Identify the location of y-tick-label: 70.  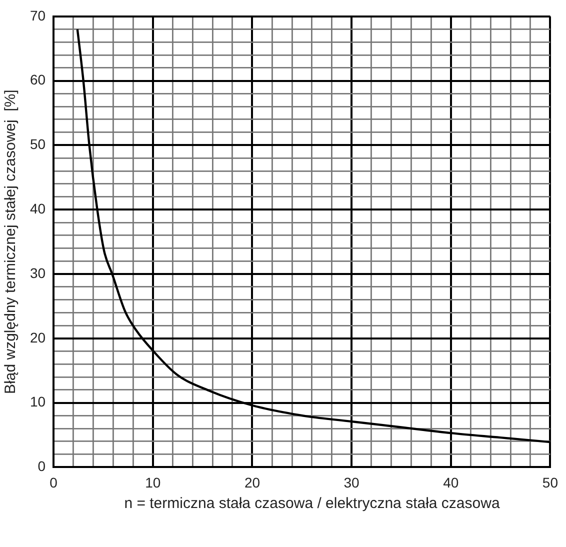
(38, 15).